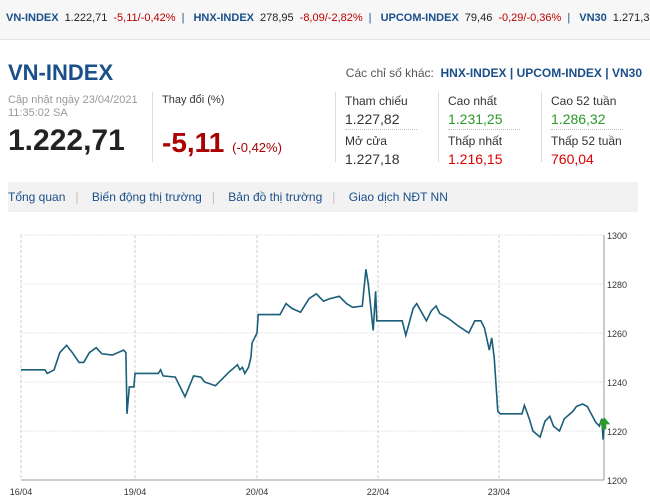 The image size is (650, 504). What do you see at coordinates (73, 100) in the screenshot?
I see `update-date: Cập nhật ngày 23/04/2021` at bounding box center [73, 100].